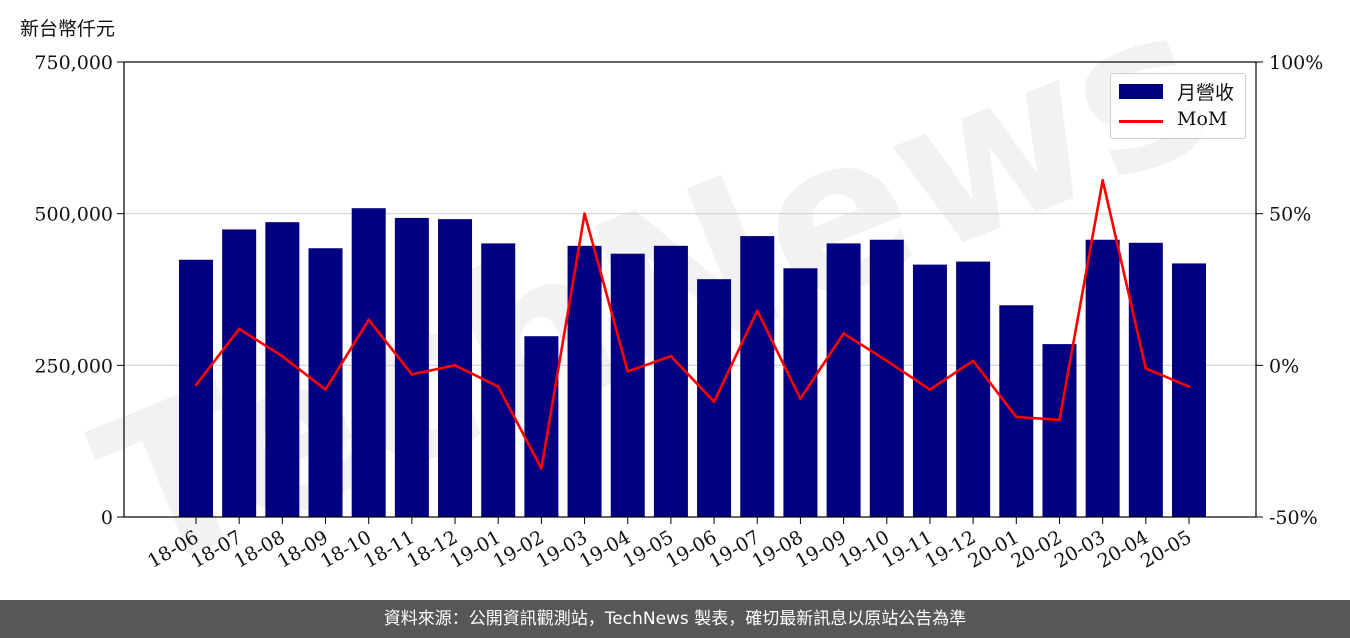 Image resolution: width=1350 pixels, height=638 pixels. I want to click on right-tick-label: 50%, so click(1290, 215).